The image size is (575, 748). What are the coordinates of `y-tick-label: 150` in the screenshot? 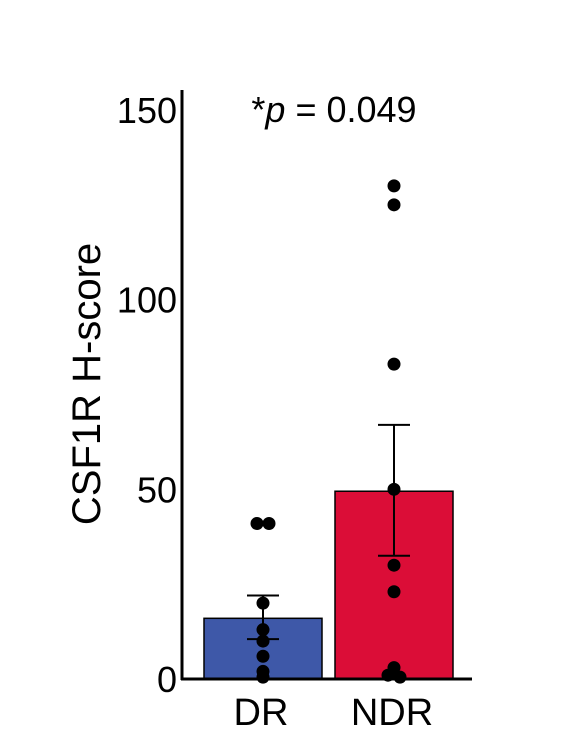 It's located at (147, 110).